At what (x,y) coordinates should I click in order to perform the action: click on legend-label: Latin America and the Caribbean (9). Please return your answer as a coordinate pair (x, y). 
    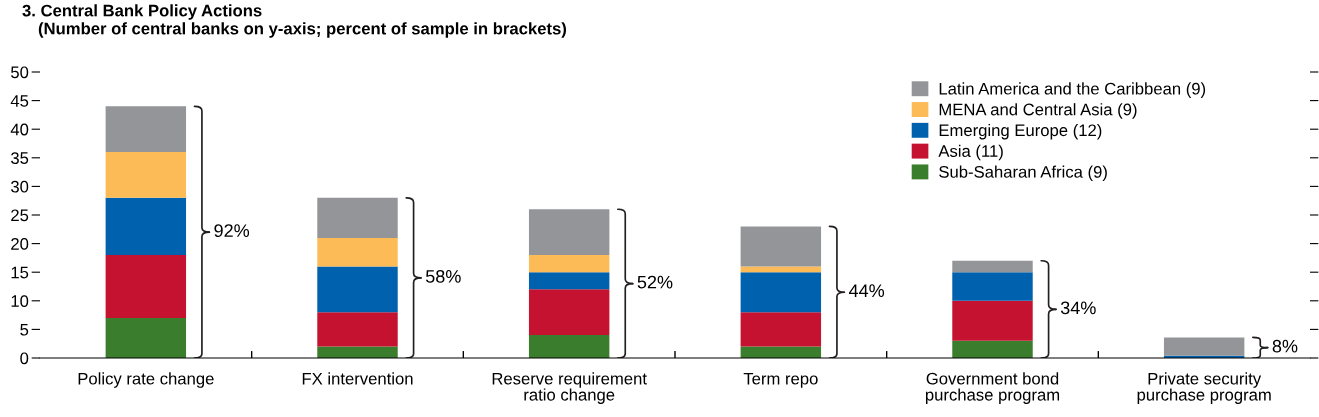
    Looking at the image, I should click on (1072, 90).